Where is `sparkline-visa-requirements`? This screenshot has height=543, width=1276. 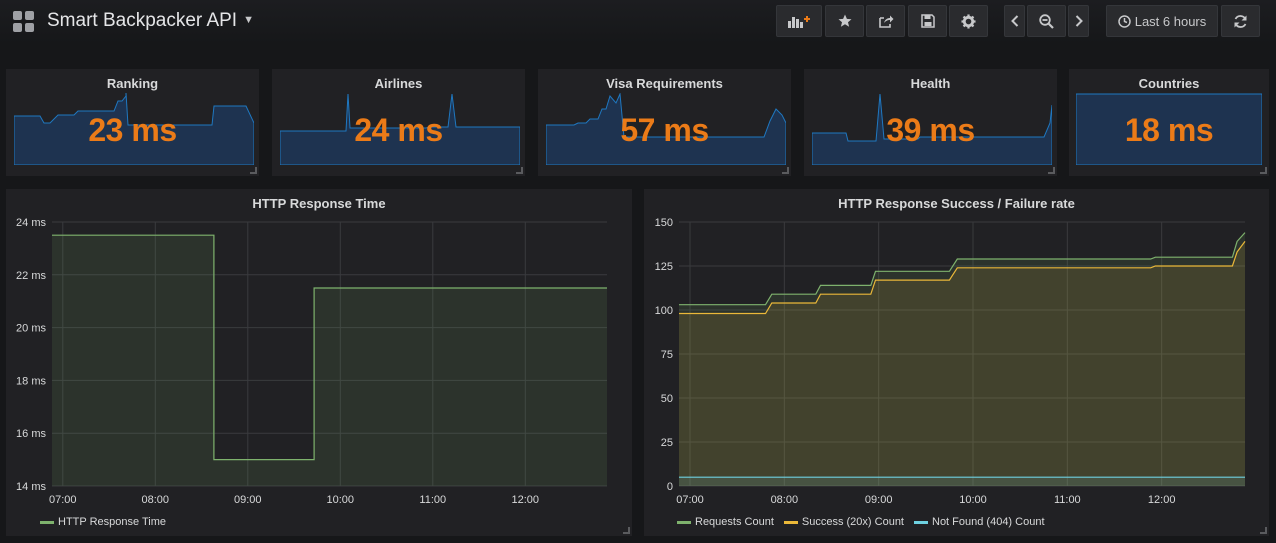
sparkline-visa-requirements is located at coordinates (666, 129).